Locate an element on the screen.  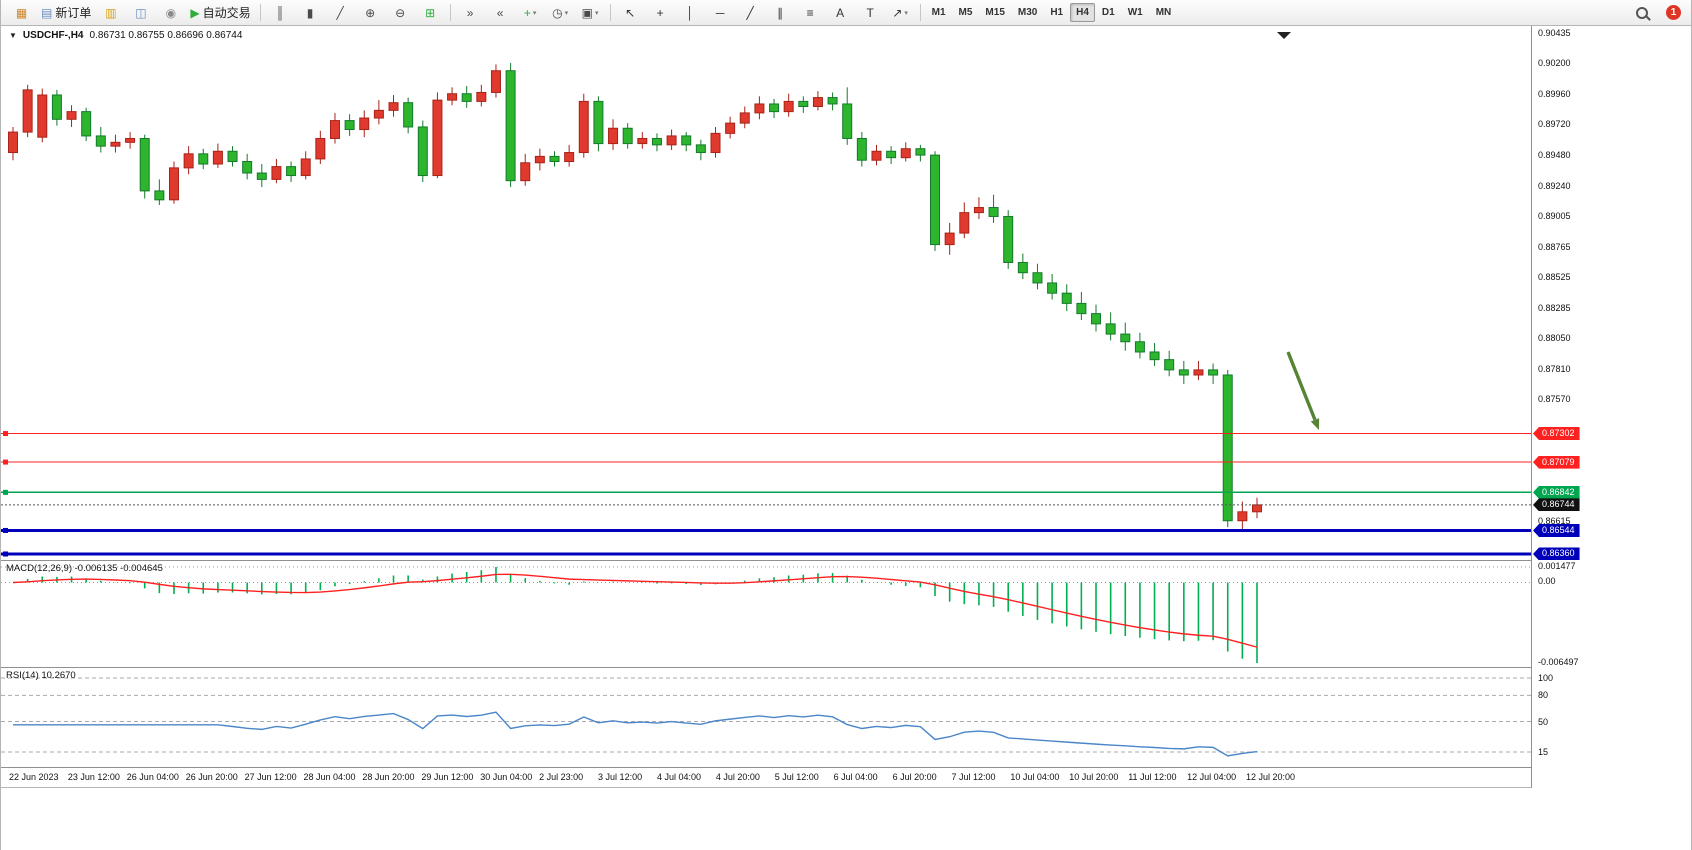
chart-shift-icon: « is located at coordinates (500, 13).